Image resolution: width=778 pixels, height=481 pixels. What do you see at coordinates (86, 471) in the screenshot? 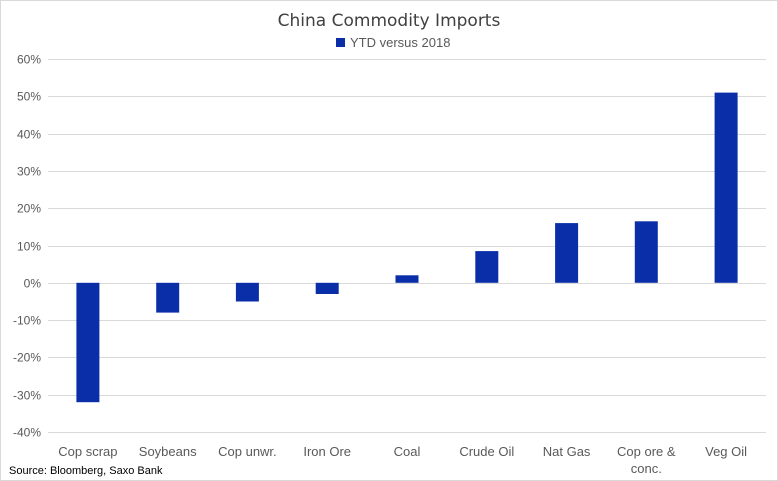
I see `source-note: Source: Bloomberg, Saxo Bank` at bounding box center [86, 471].